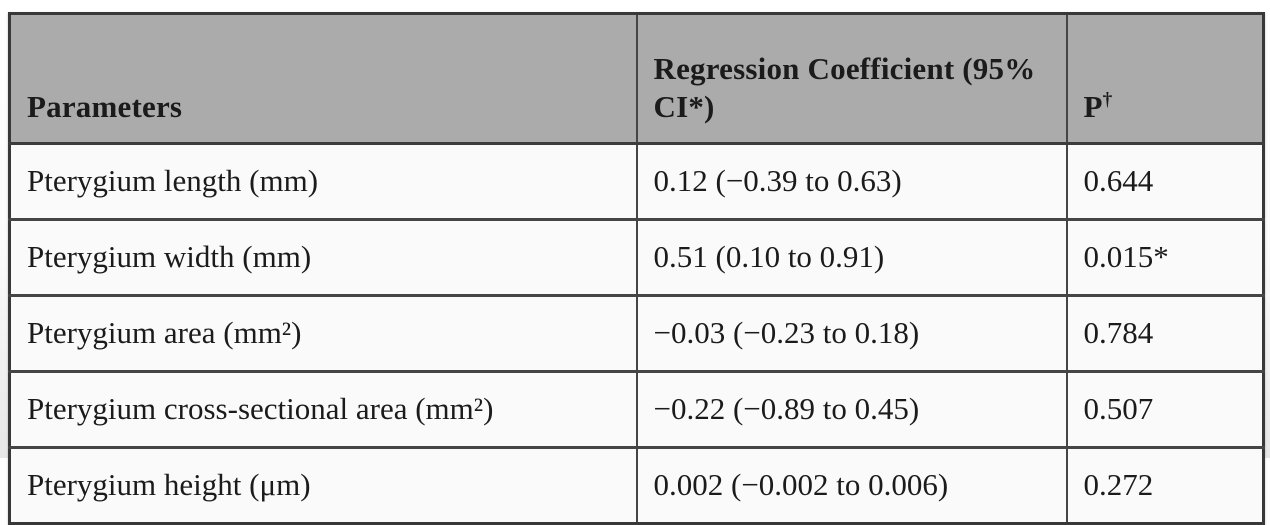 The height and width of the screenshot is (525, 1270). What do you see at coordinates (851, 409) in the screenshot?
I see `coefficient-cell: −0.22 (−0.89 to 0.45)` at bounding box center [851, 409].